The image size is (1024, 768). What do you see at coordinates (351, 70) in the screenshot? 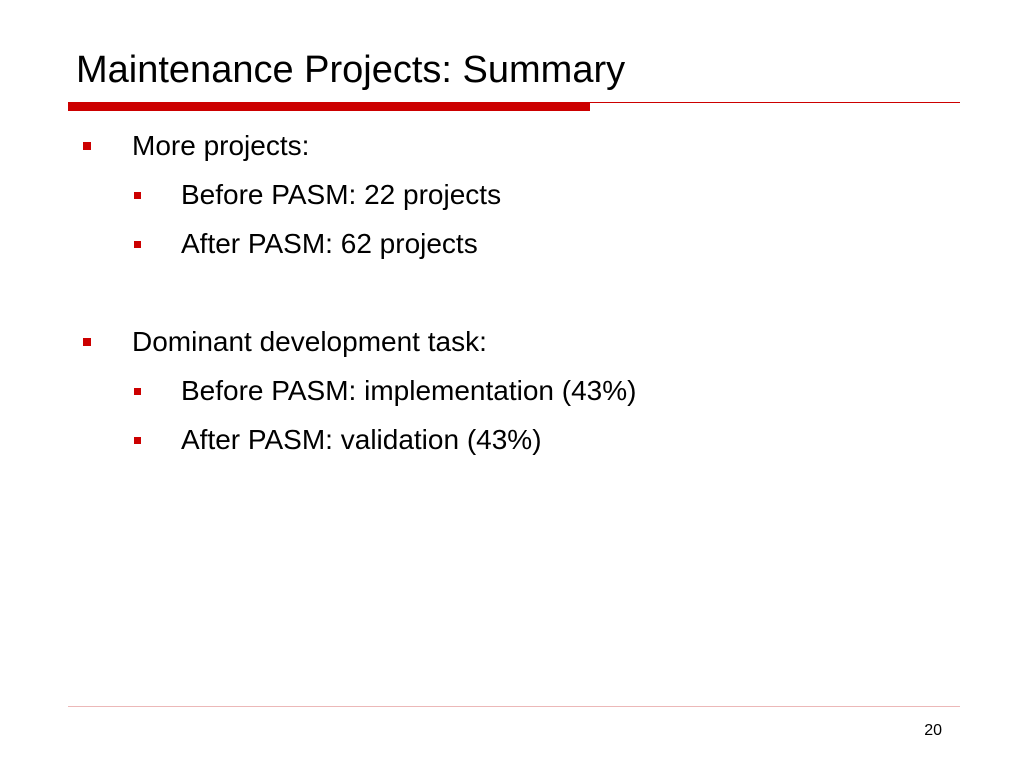
I see `slide-title: Maintenance Projects: Summary` at bounding box center [351, 70].